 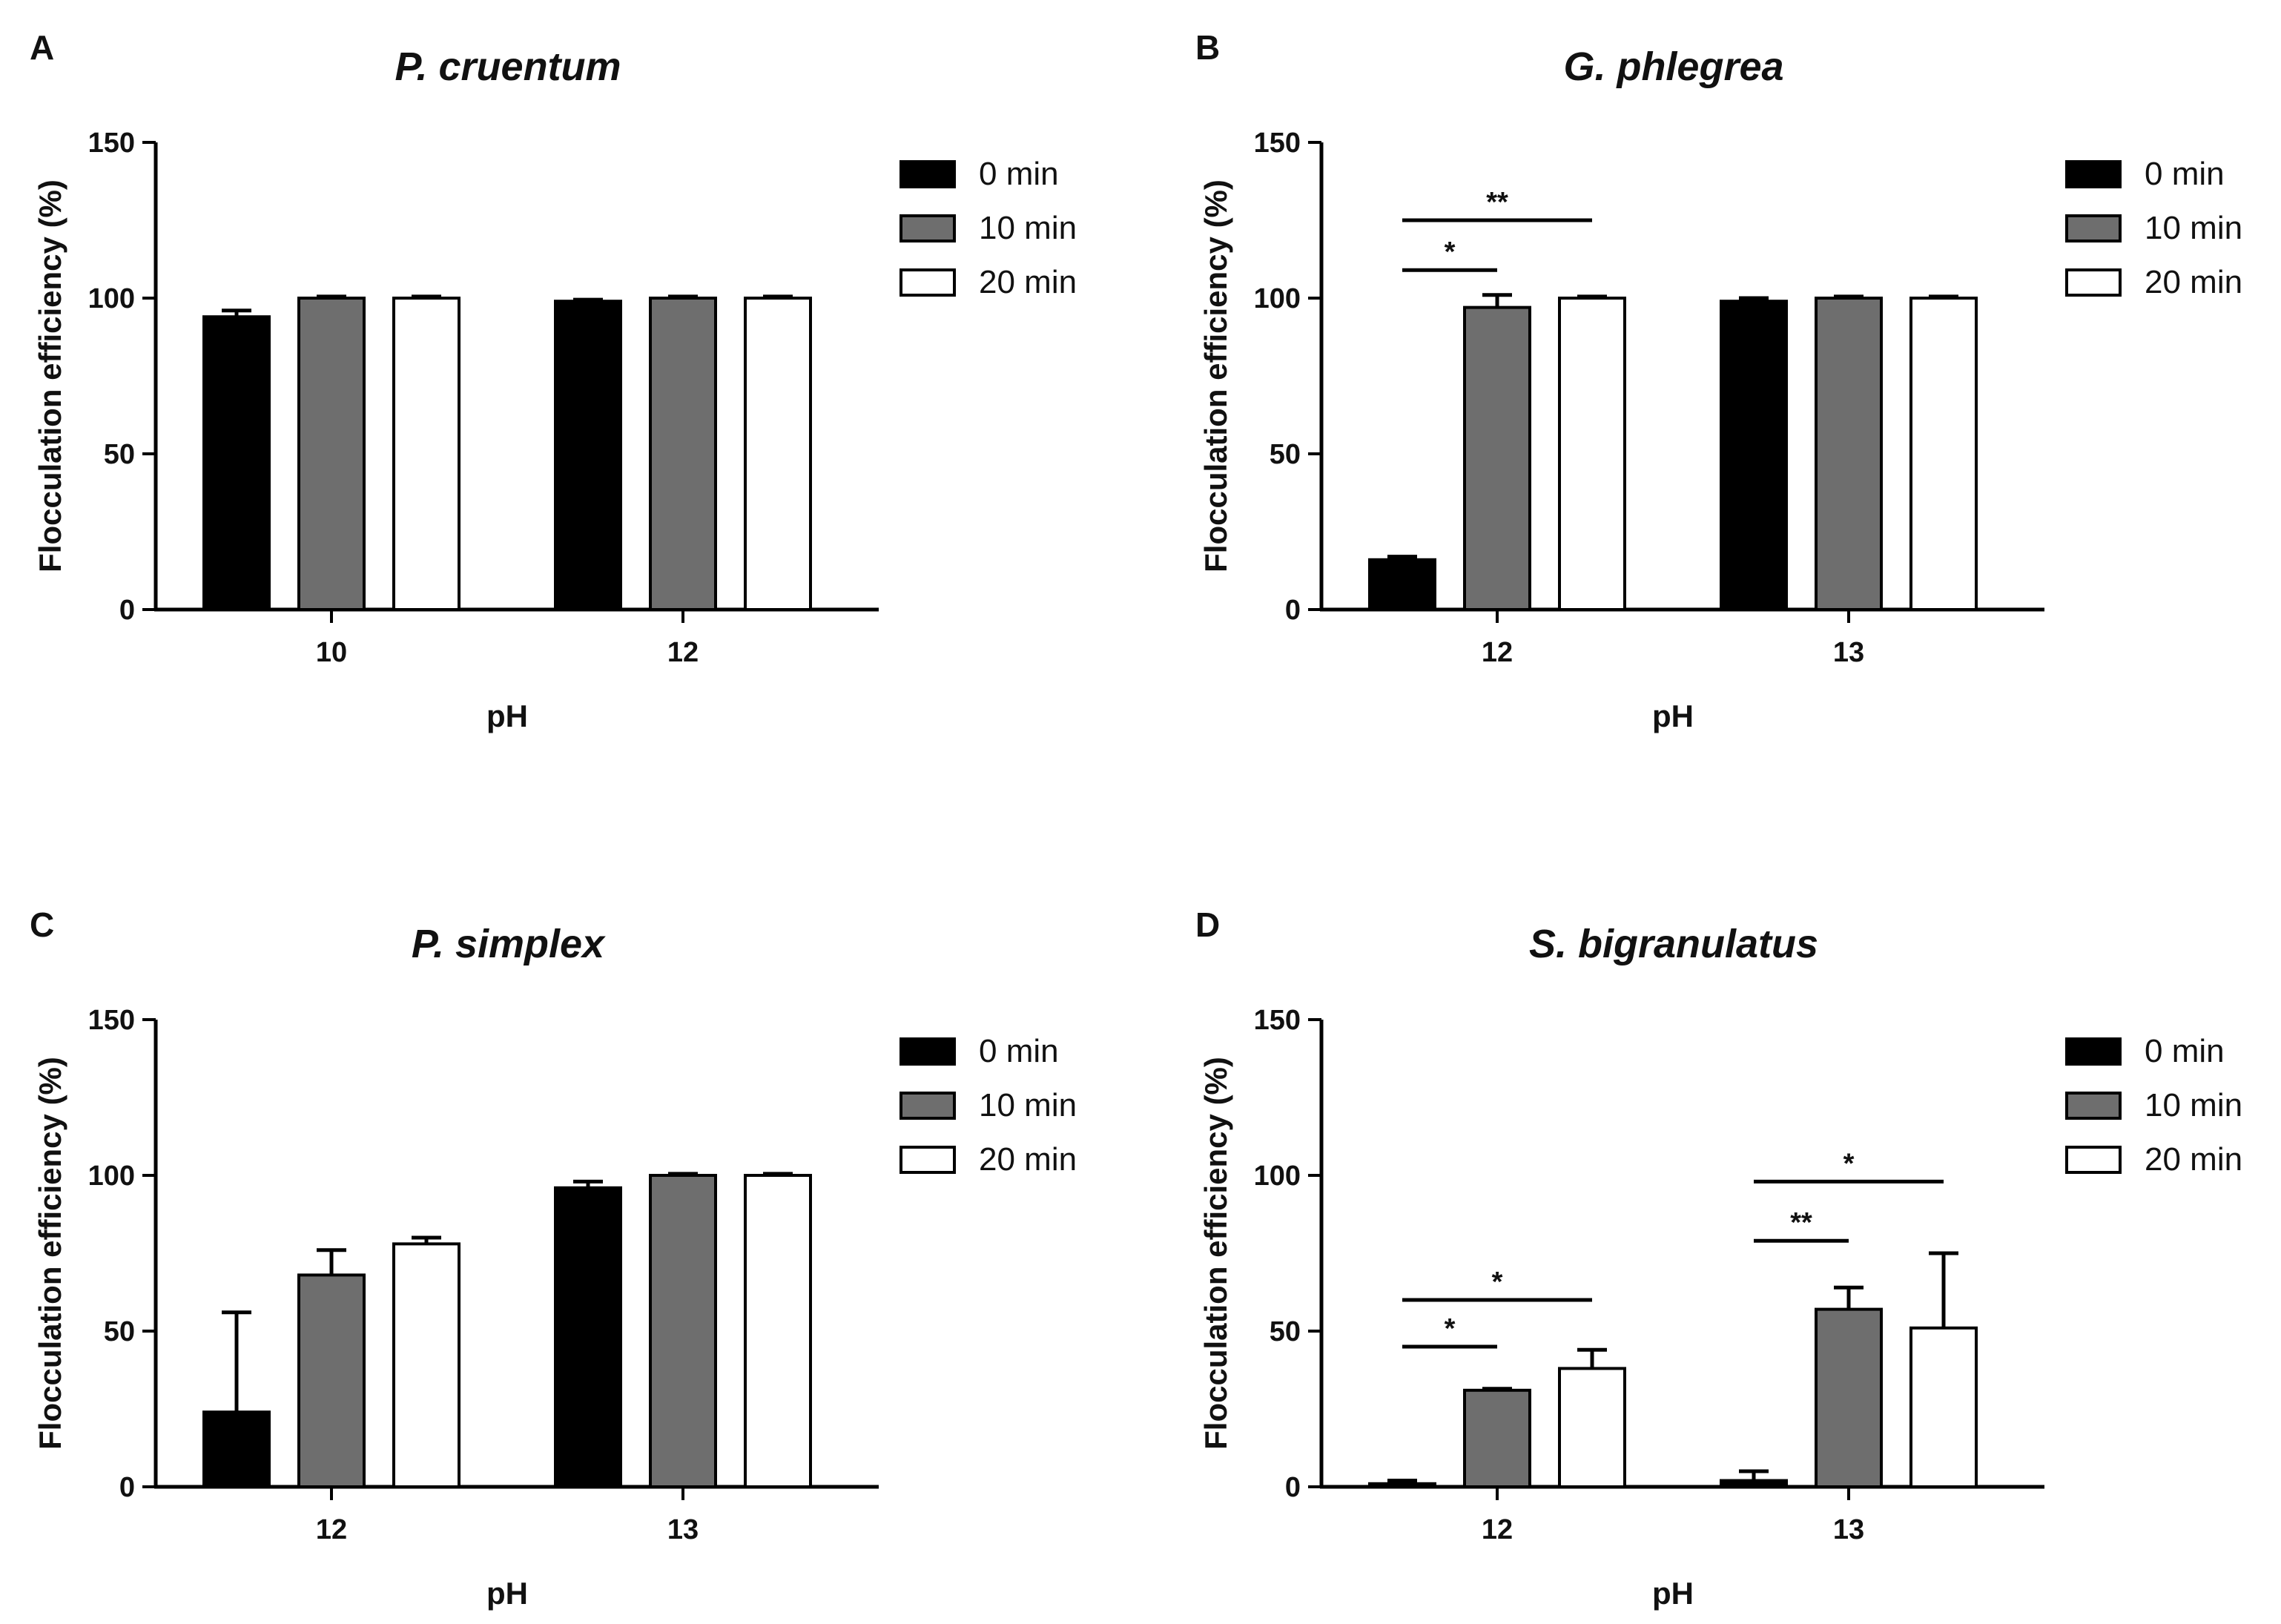 What do you see at coordinates (1848, 1530) in the screenshot?
I see `x-tick-label-d-1: 13` at bounding box center [1848, 1530].